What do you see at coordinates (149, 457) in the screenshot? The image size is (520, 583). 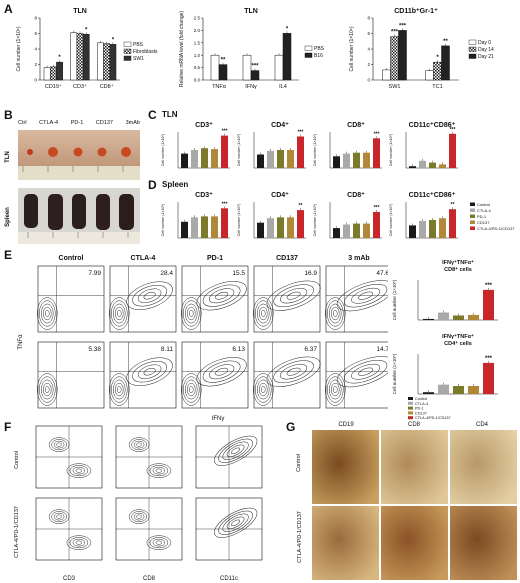 I see `f-flow-plot` at bounding box center [149, 457].